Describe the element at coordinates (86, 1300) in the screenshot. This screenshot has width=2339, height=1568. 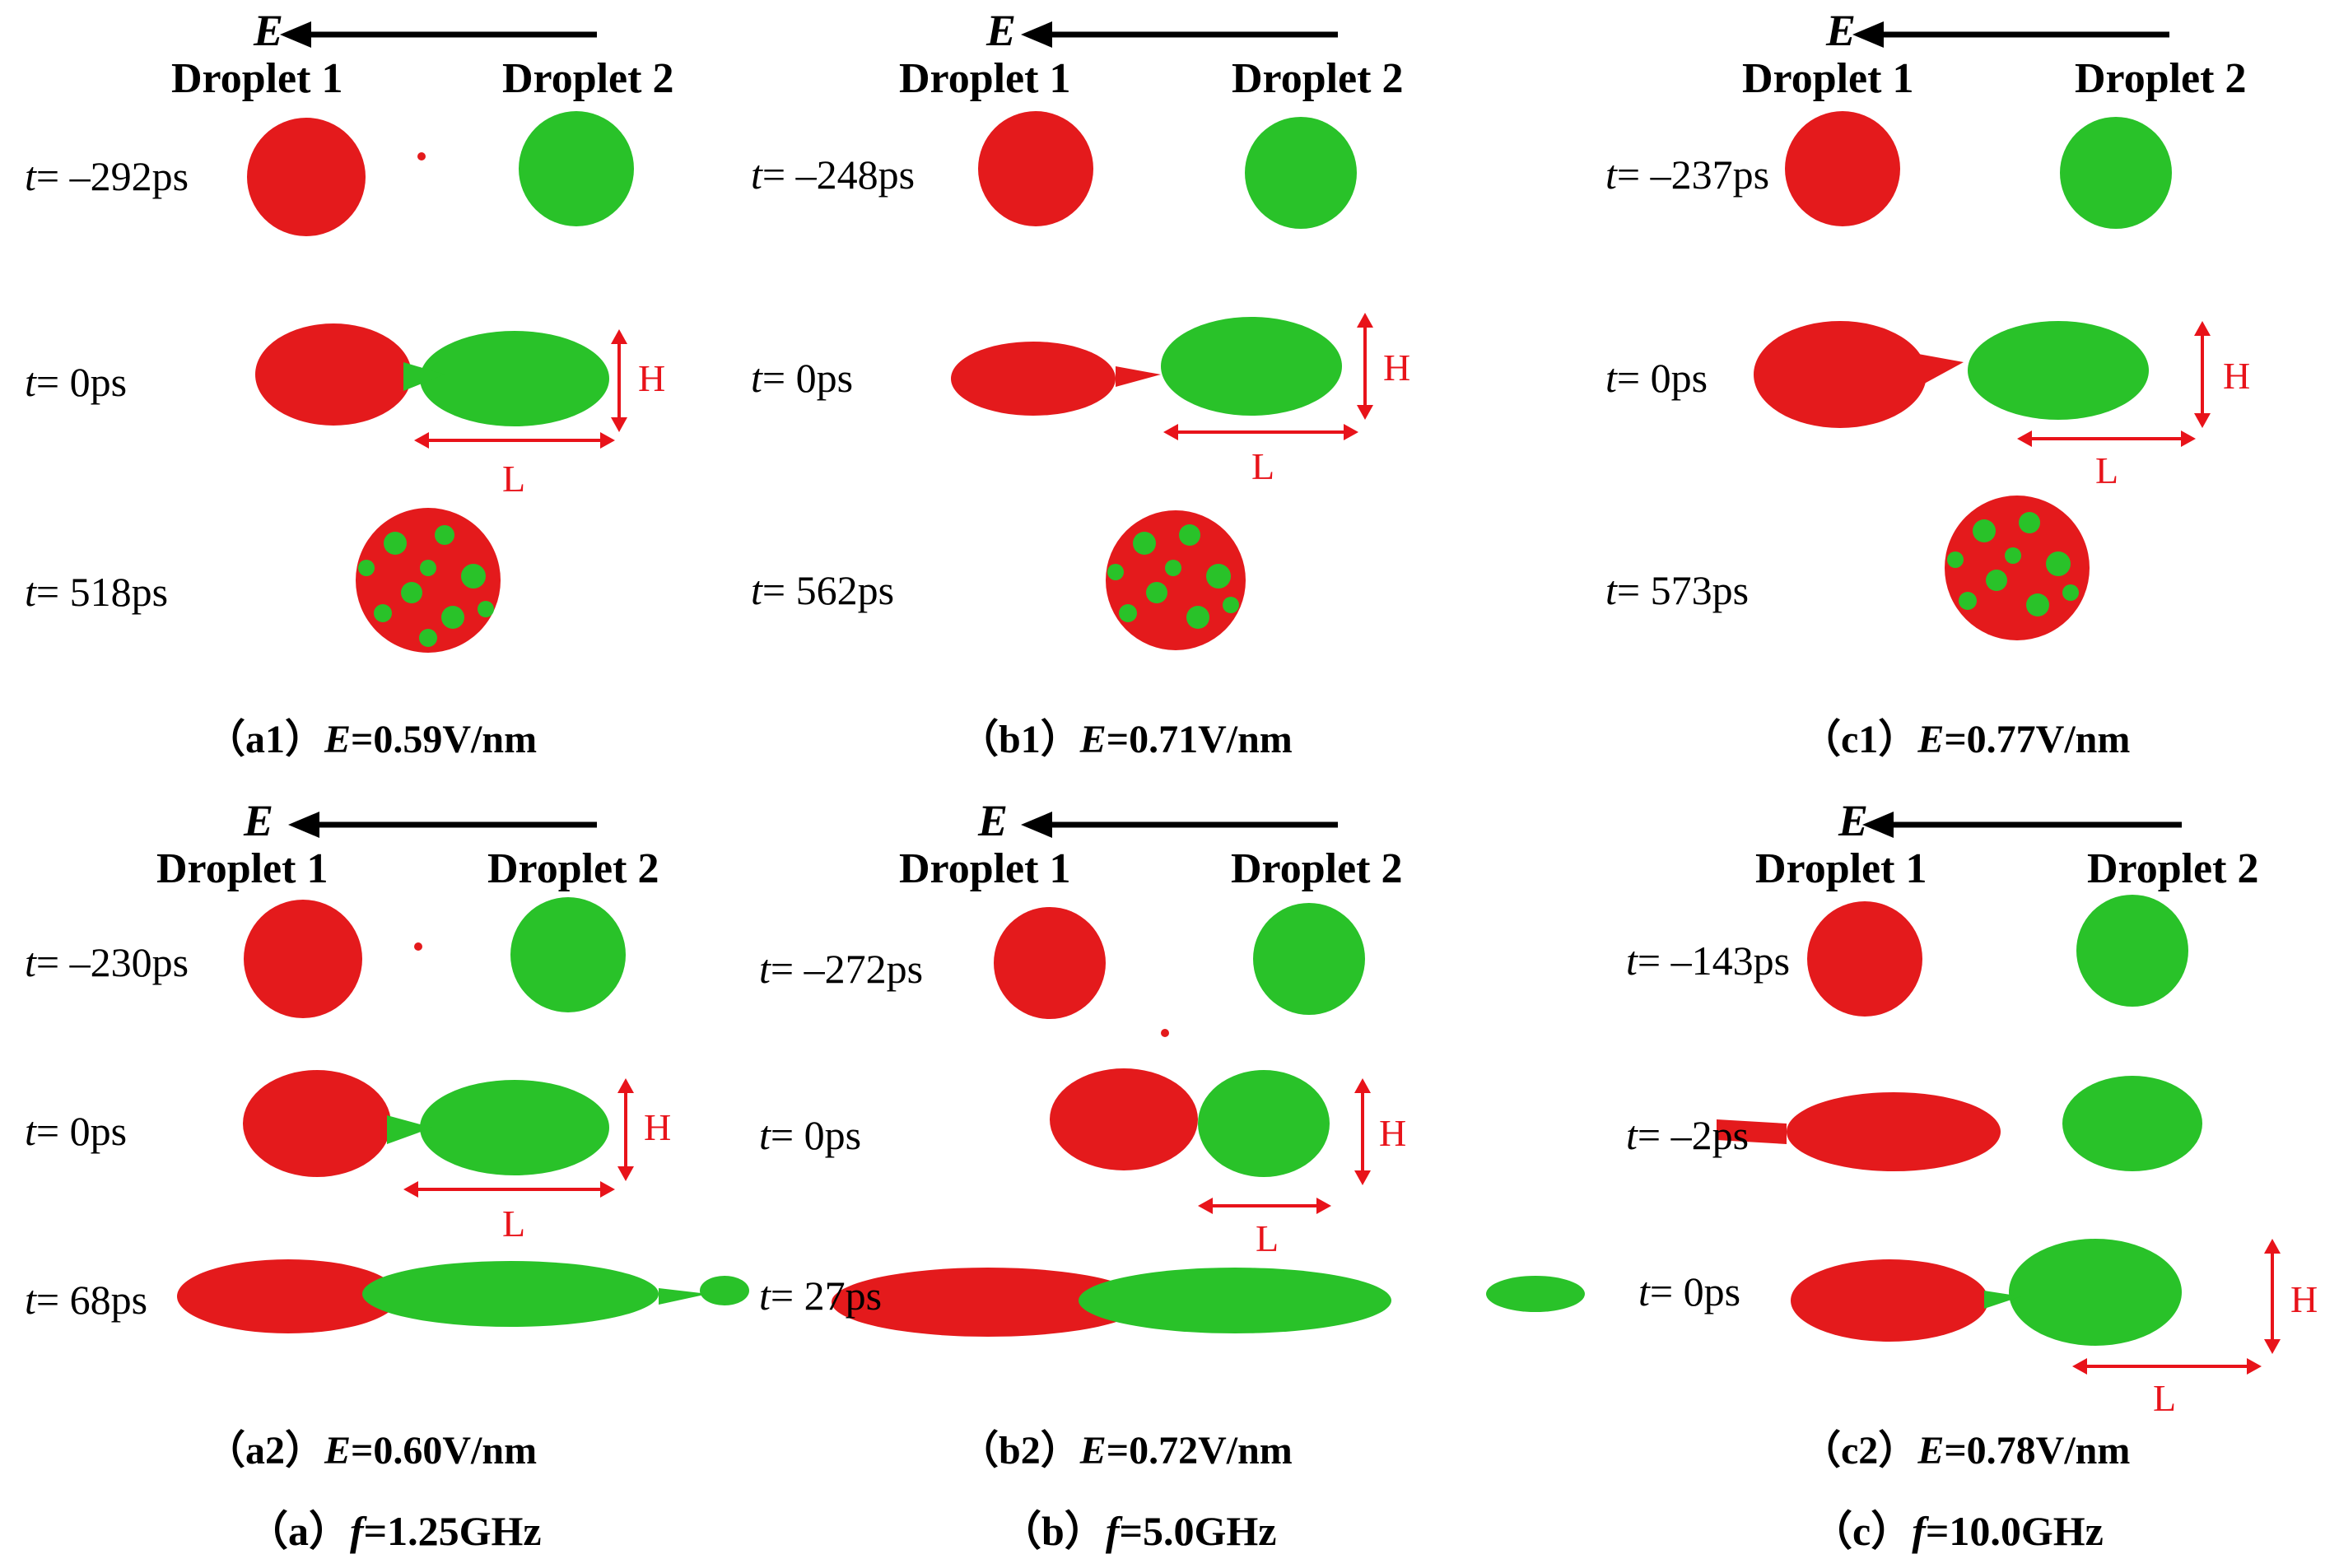
I see `time-label: t= 68ps` at that location.